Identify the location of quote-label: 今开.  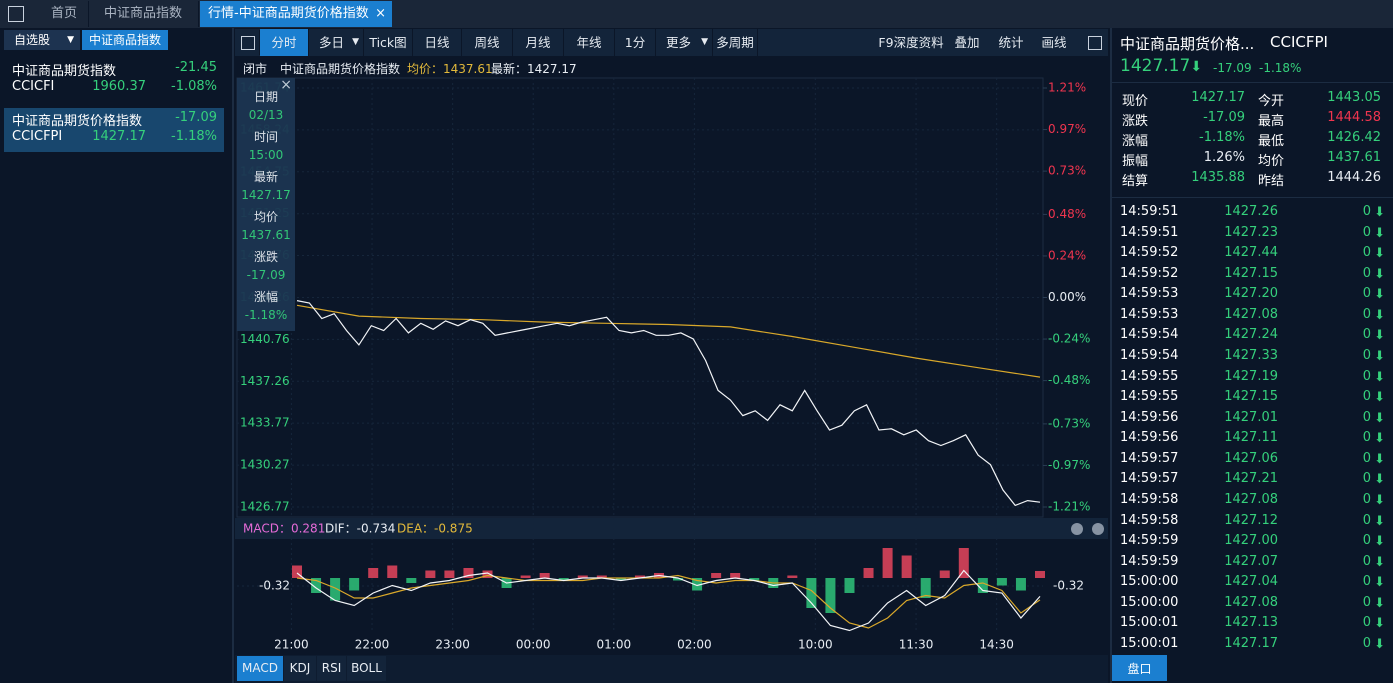
(1271, 101).